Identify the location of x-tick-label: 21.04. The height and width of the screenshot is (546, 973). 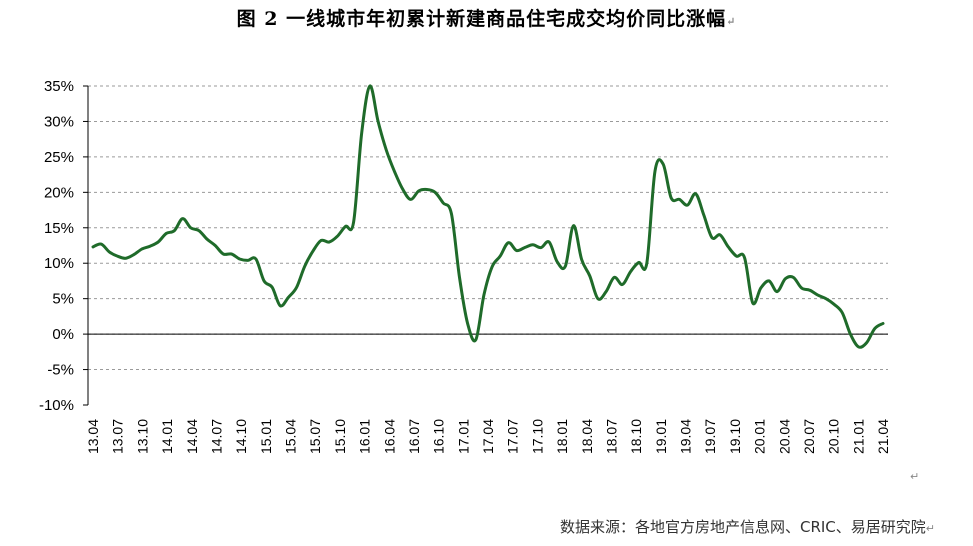
(883, 436).